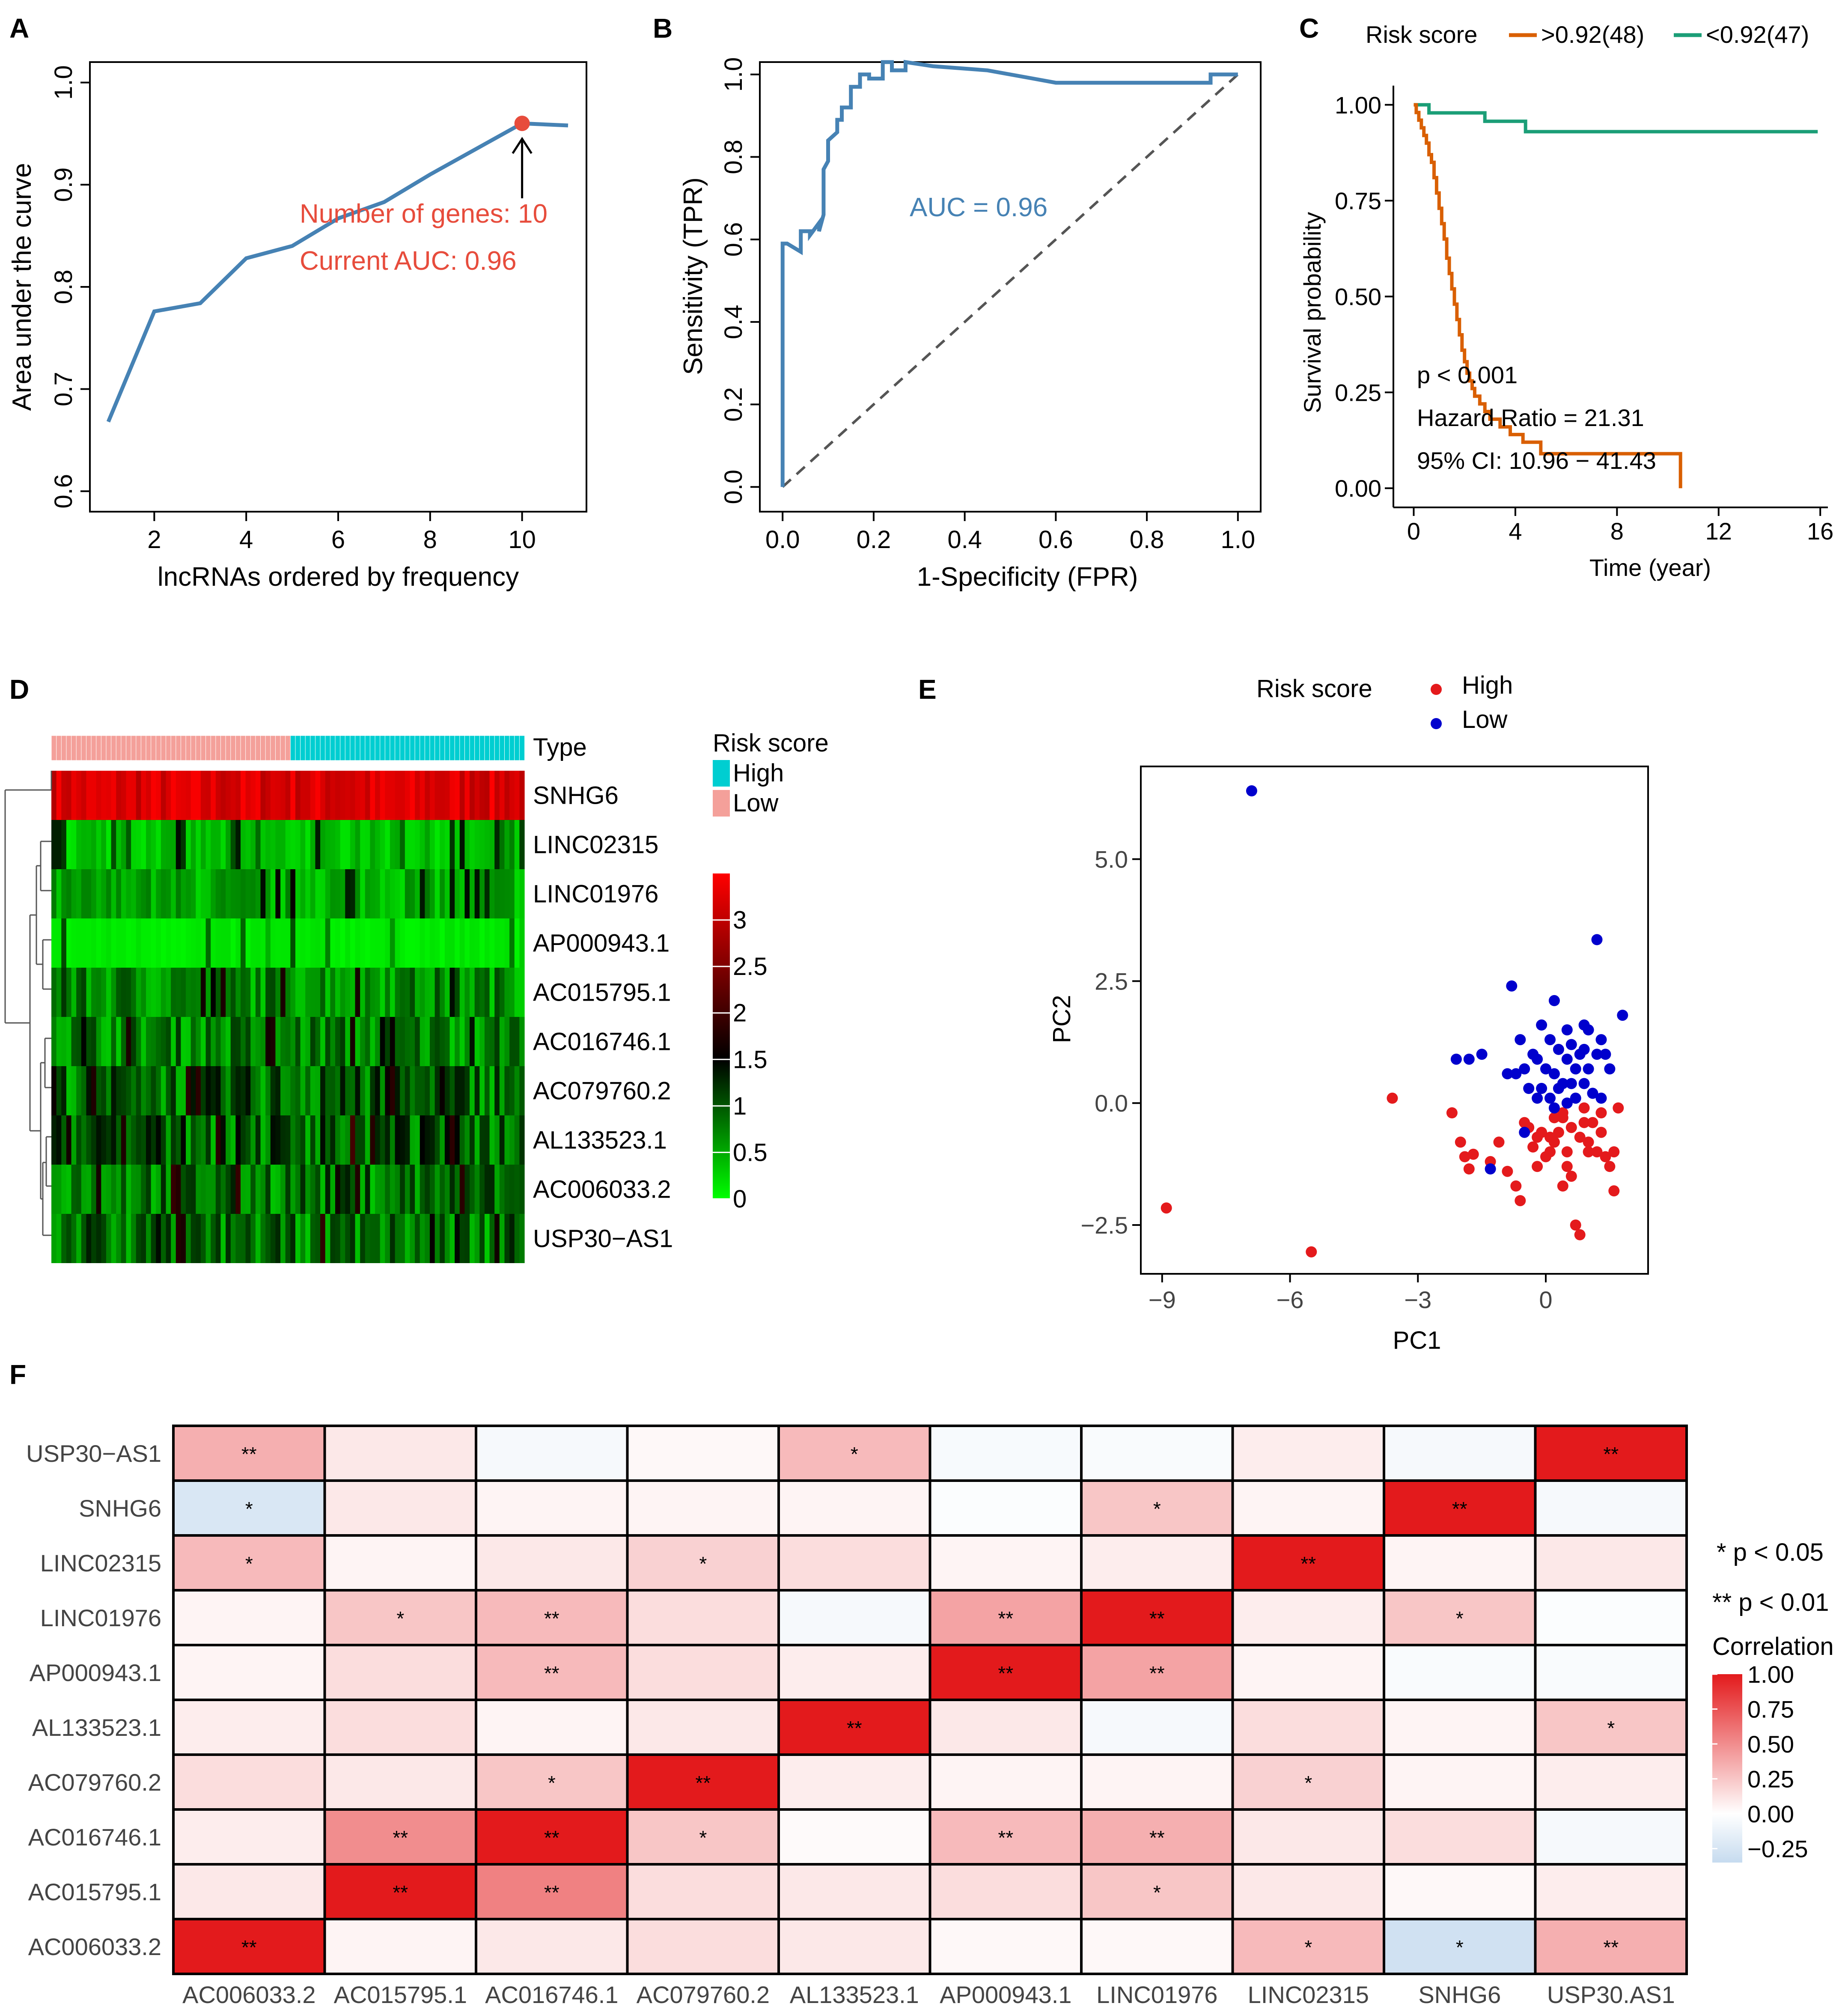 This screenshot has width=1848, height=2009. What do you see at coordinates (249, 1994) in the screenshot?
I see `panel-f-column-label: AC006033.2` at bounding box center [249, 1994].